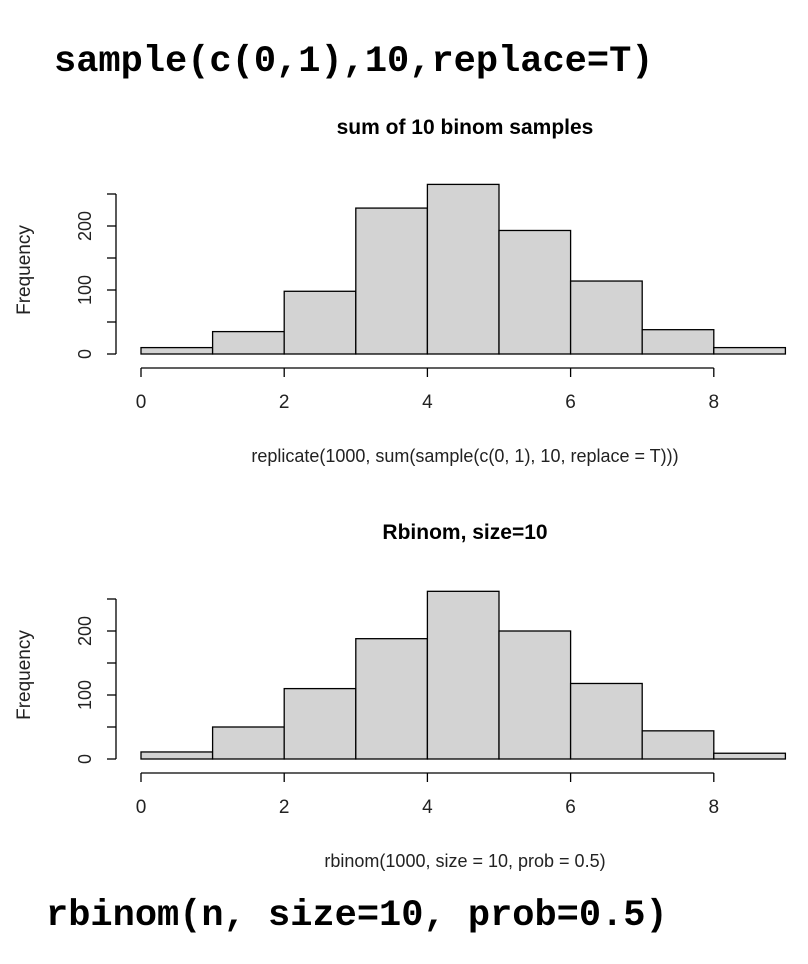 The height and width of the screenshot is (964, 808). I want to click on bottom-code-caption: rbinom(n, size=10, prob=0.5), so click(357, 916).